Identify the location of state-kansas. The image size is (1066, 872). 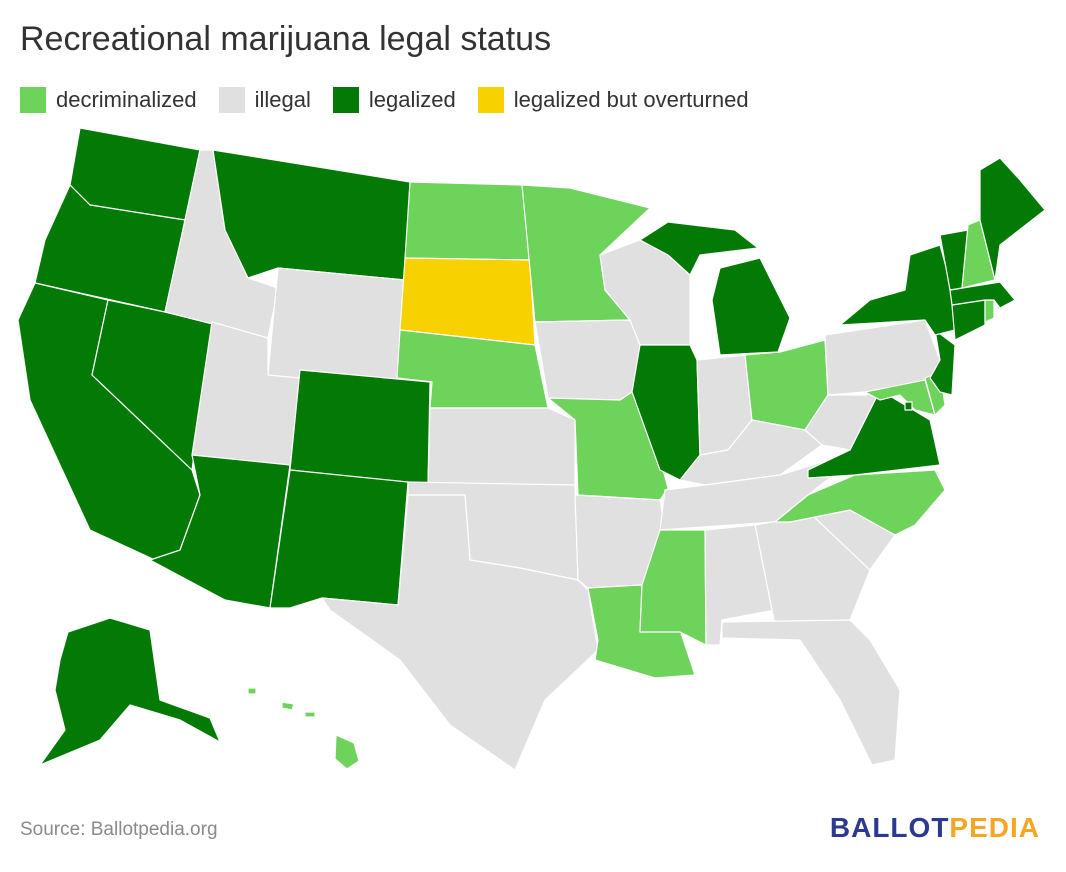
(501, 446).